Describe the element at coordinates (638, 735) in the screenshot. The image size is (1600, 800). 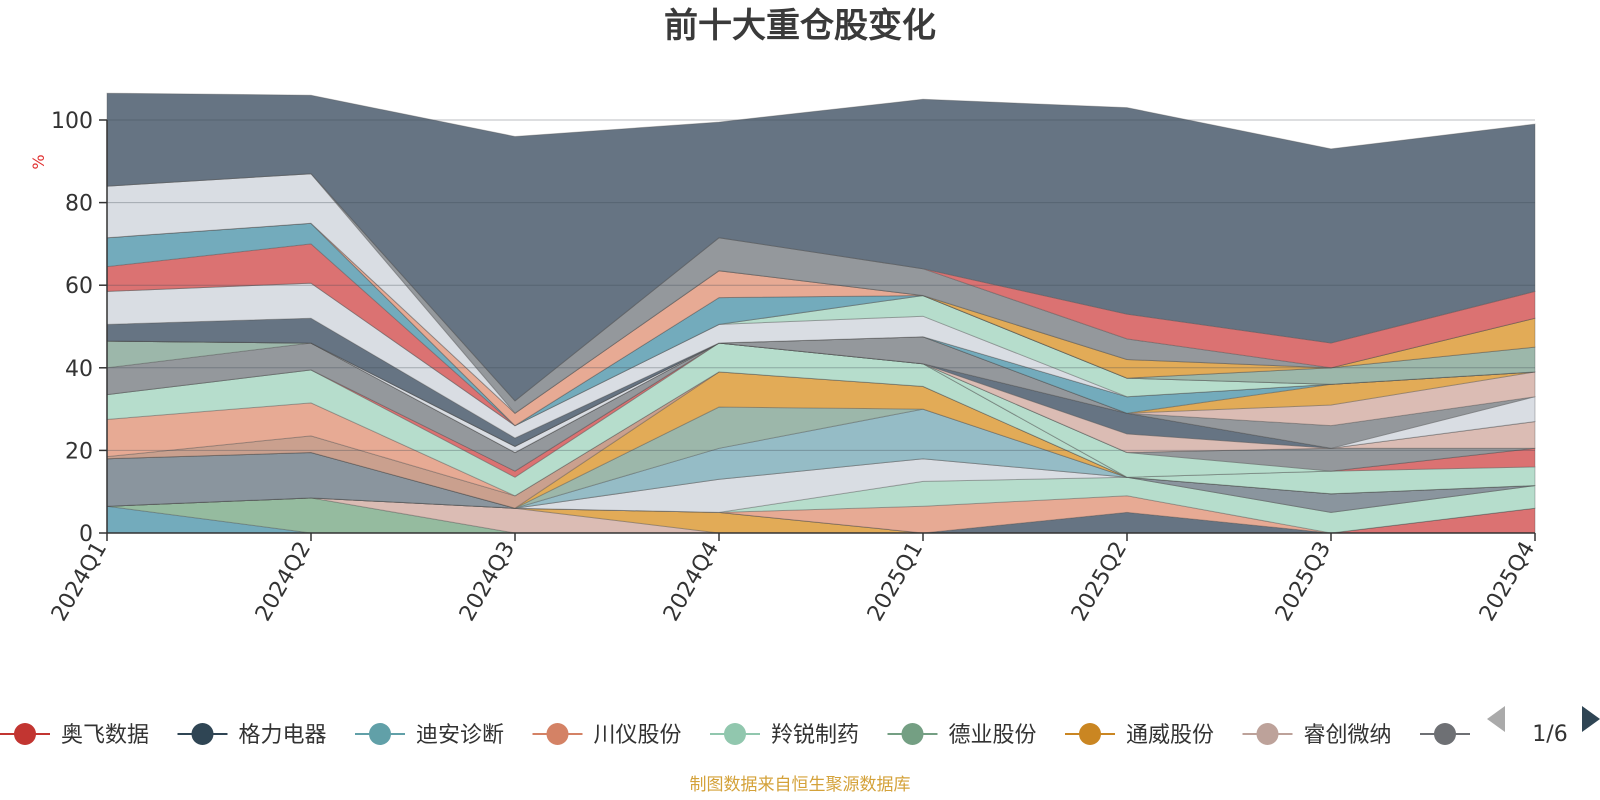
I see `legend-label: 川仪股份` at that location.